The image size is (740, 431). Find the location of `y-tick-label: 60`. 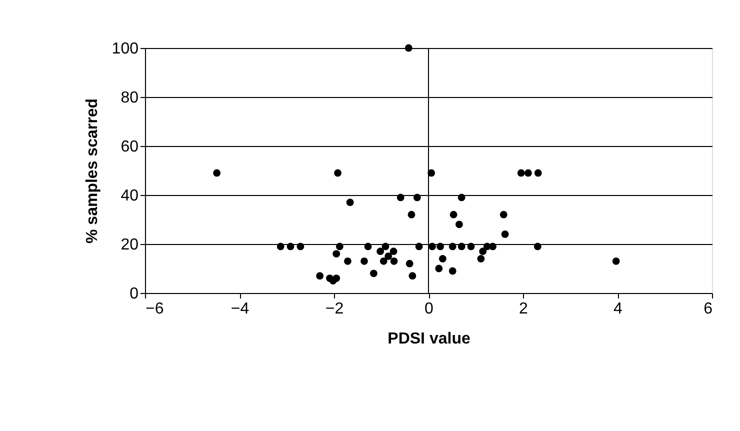

y-tick-label: 60 is located at coordinates (129, 147).